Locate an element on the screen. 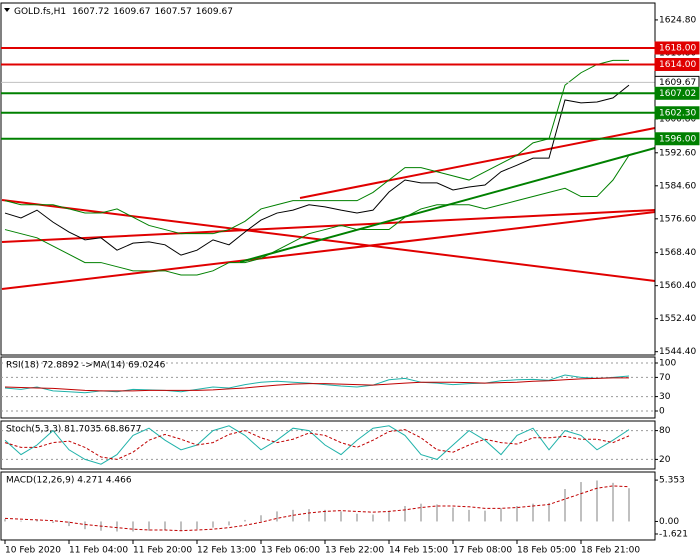 This screenshot has width=700, height=560. stoch-signal-line is located at coordinates (317, 444).